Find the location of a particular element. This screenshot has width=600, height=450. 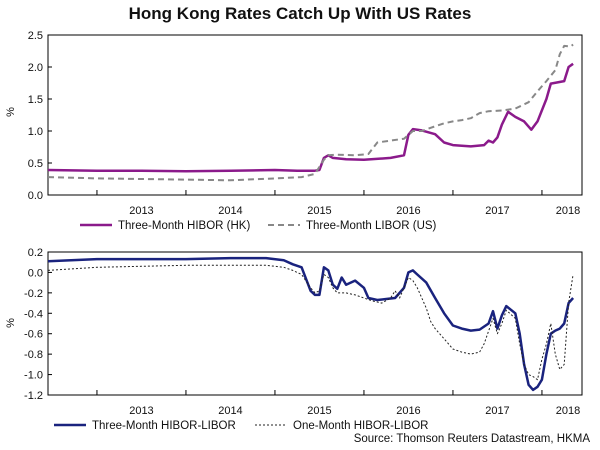

bottom-x-tick-label: 2017 is located at coordinates (497, 411).